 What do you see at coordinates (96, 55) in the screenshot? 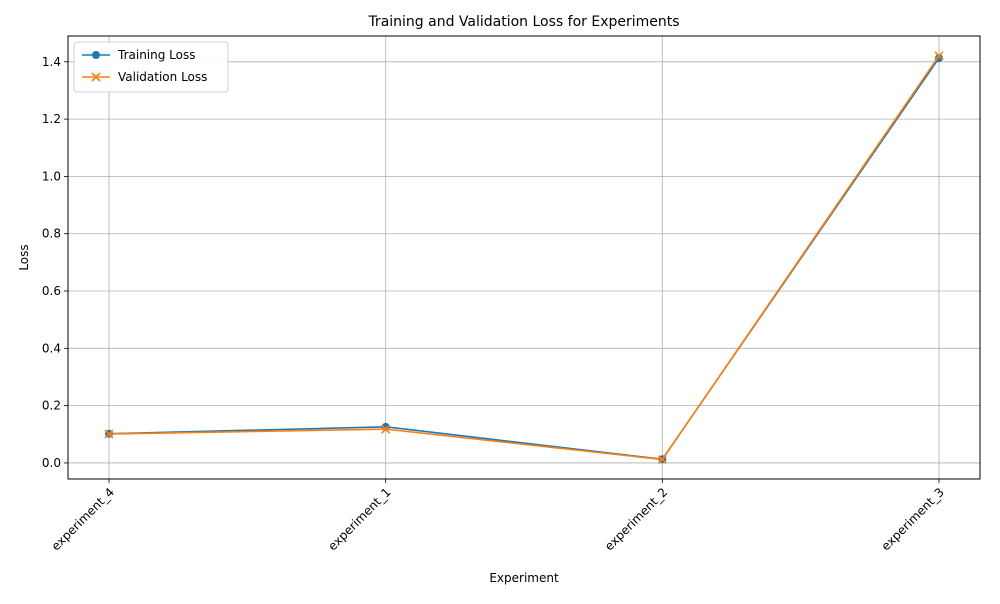
I see `legend-marker-circle` at bounding box center [96, 55].